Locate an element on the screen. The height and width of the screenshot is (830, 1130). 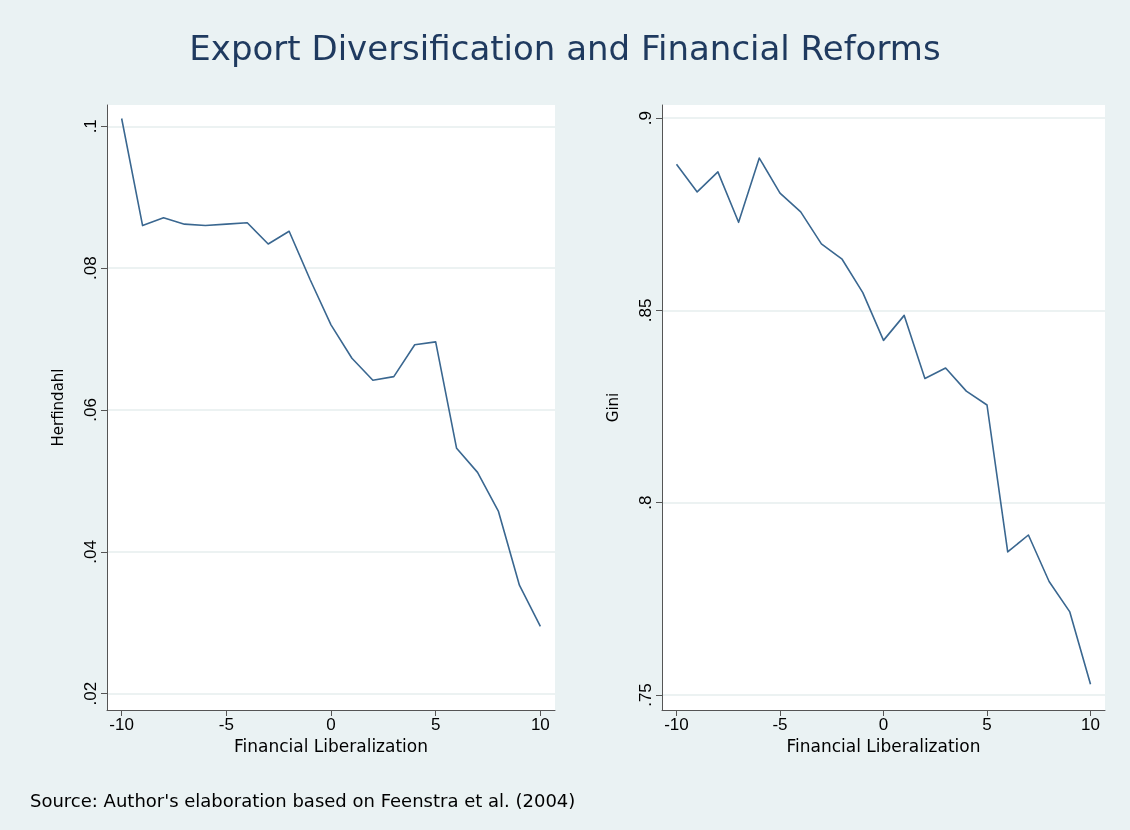
y-tick-label: .04 is located at coordinates (90, 552).